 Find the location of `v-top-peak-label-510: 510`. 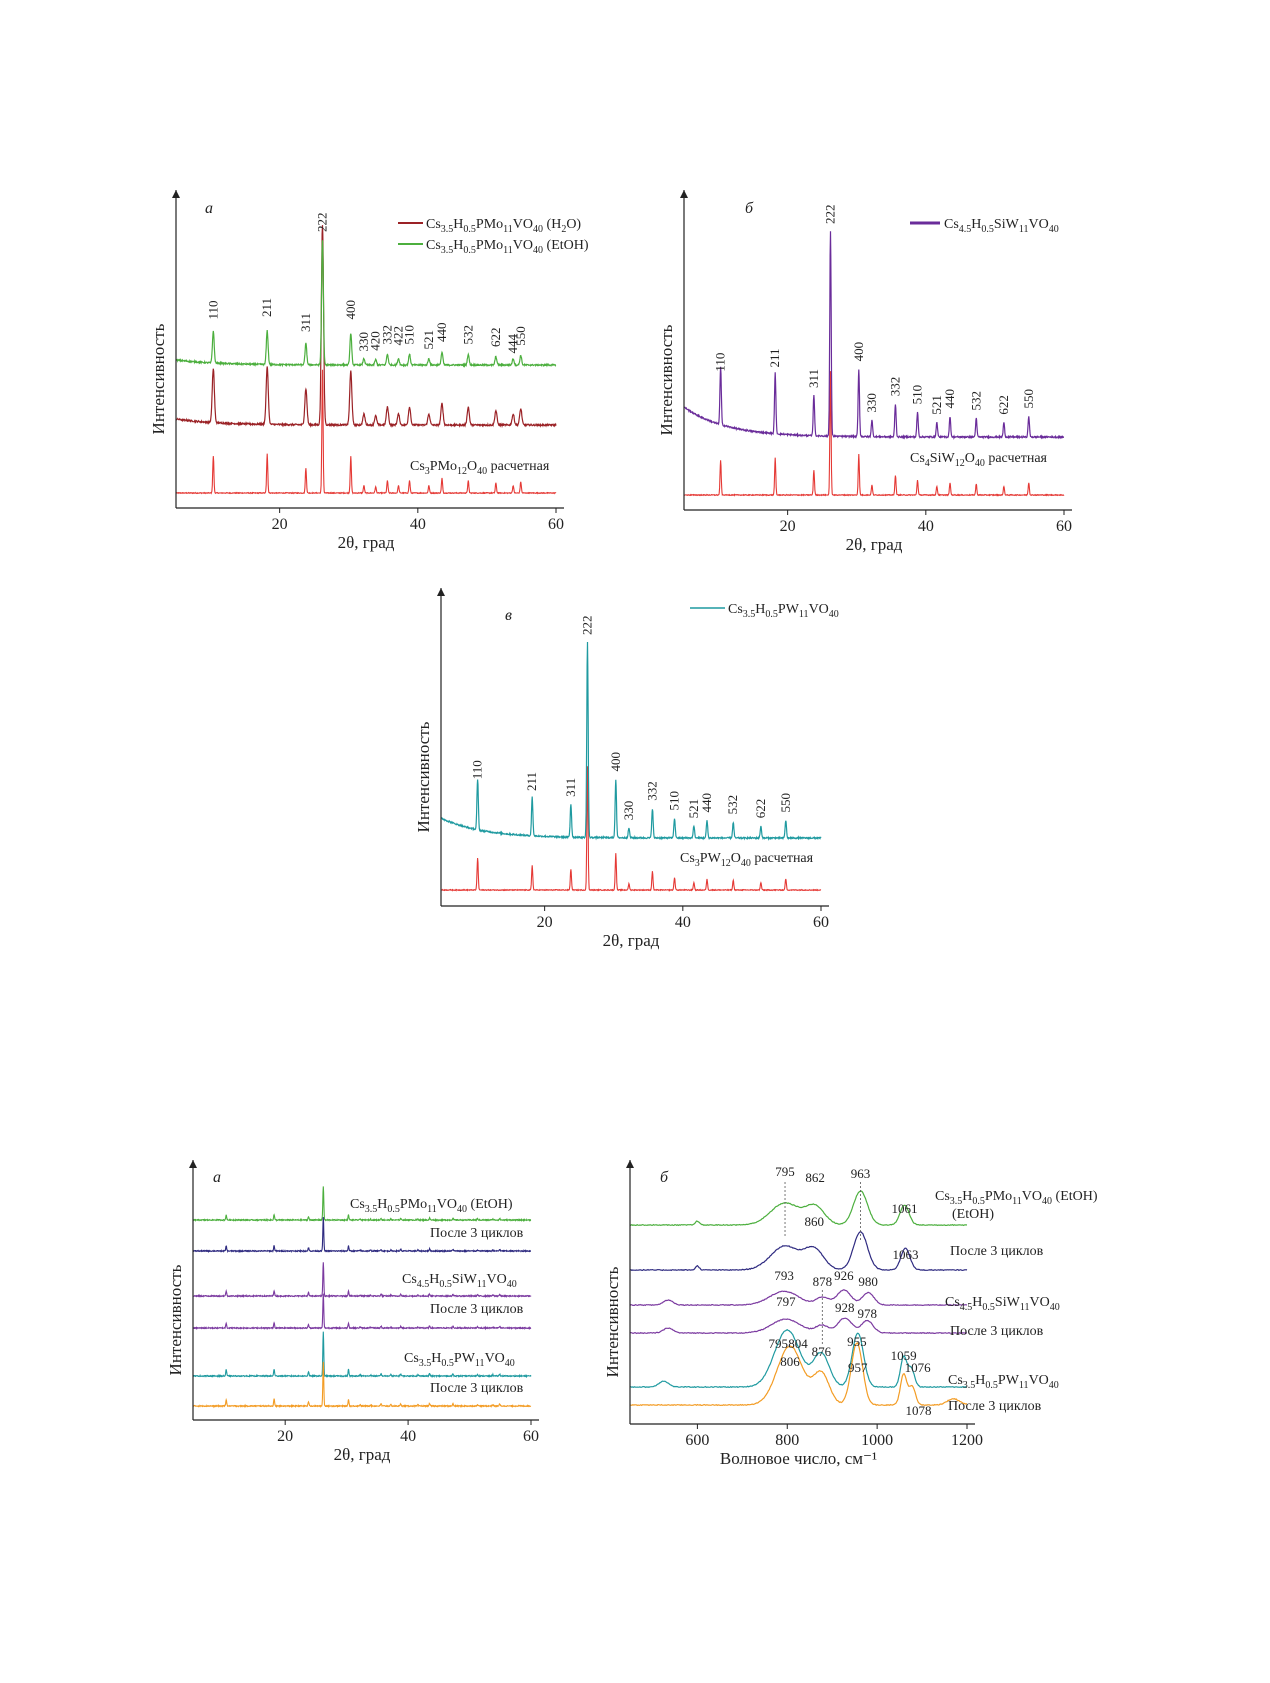

v-top-peak-label-510: 510 is located at coordinates (674, 801).